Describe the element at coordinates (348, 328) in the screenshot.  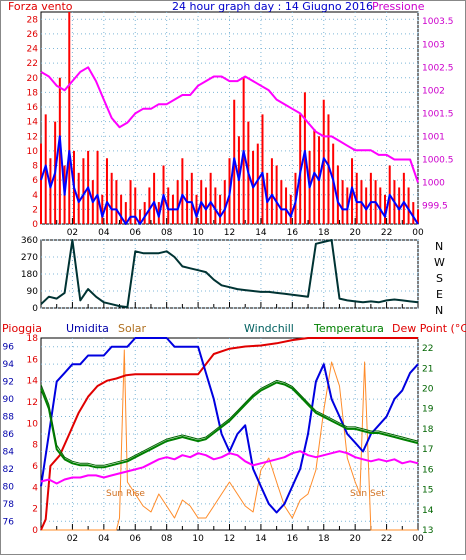
I see `temperature-label: Temperatura` at that location.